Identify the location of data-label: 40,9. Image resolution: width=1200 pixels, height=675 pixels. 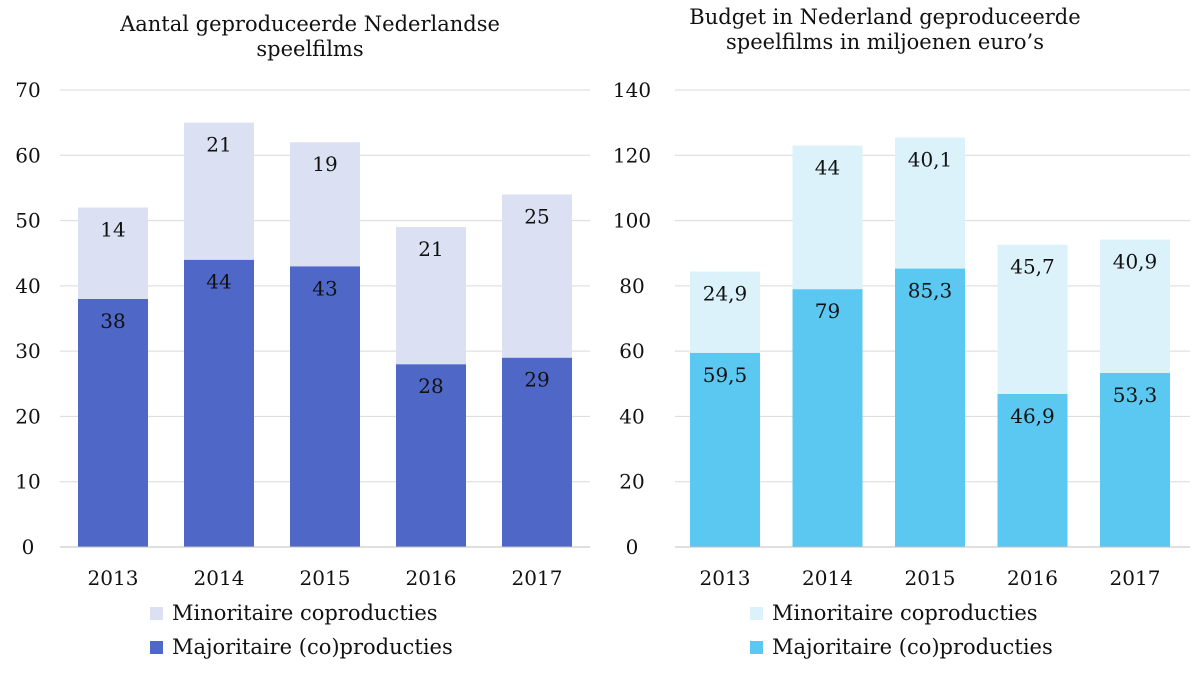
(1135, 262).